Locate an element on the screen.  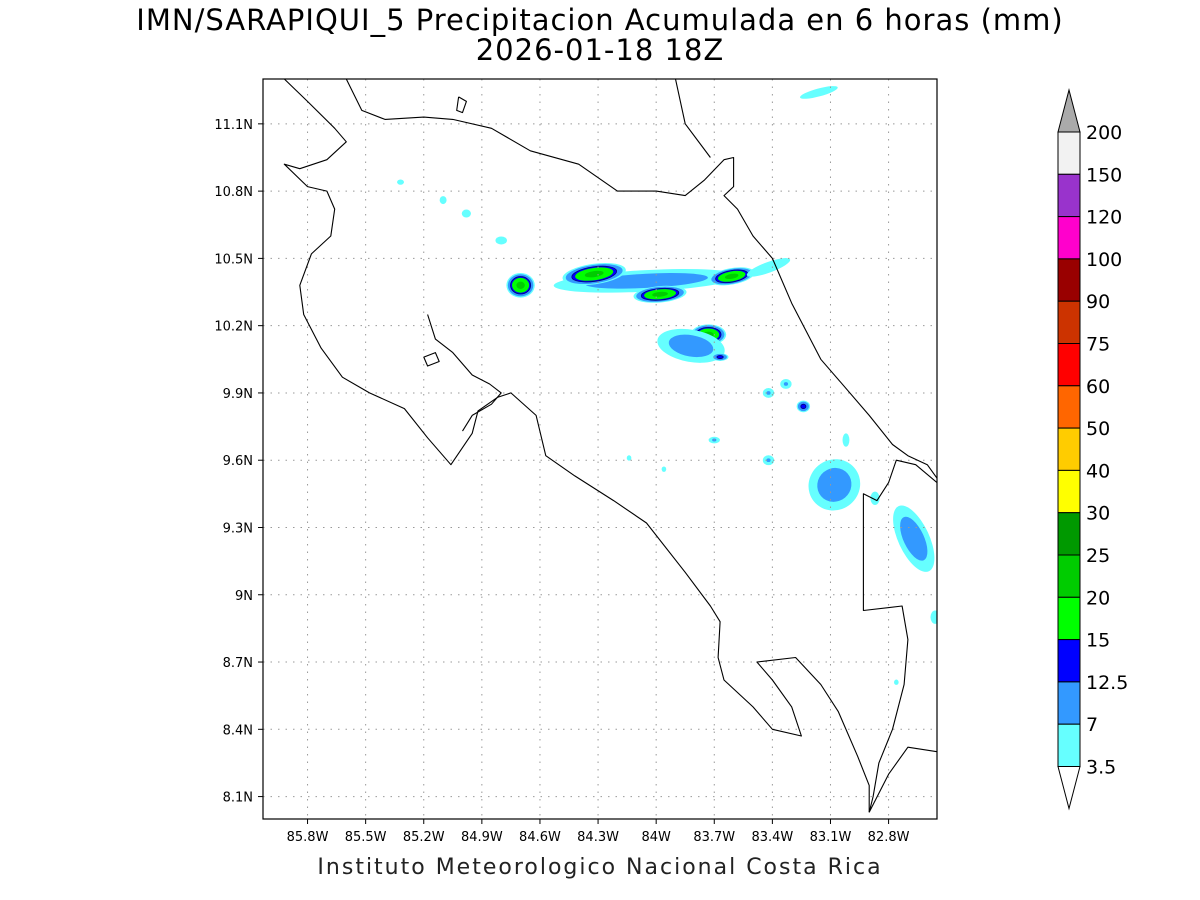
colorbar-label: 100 is located at coordinates (1104, 260).